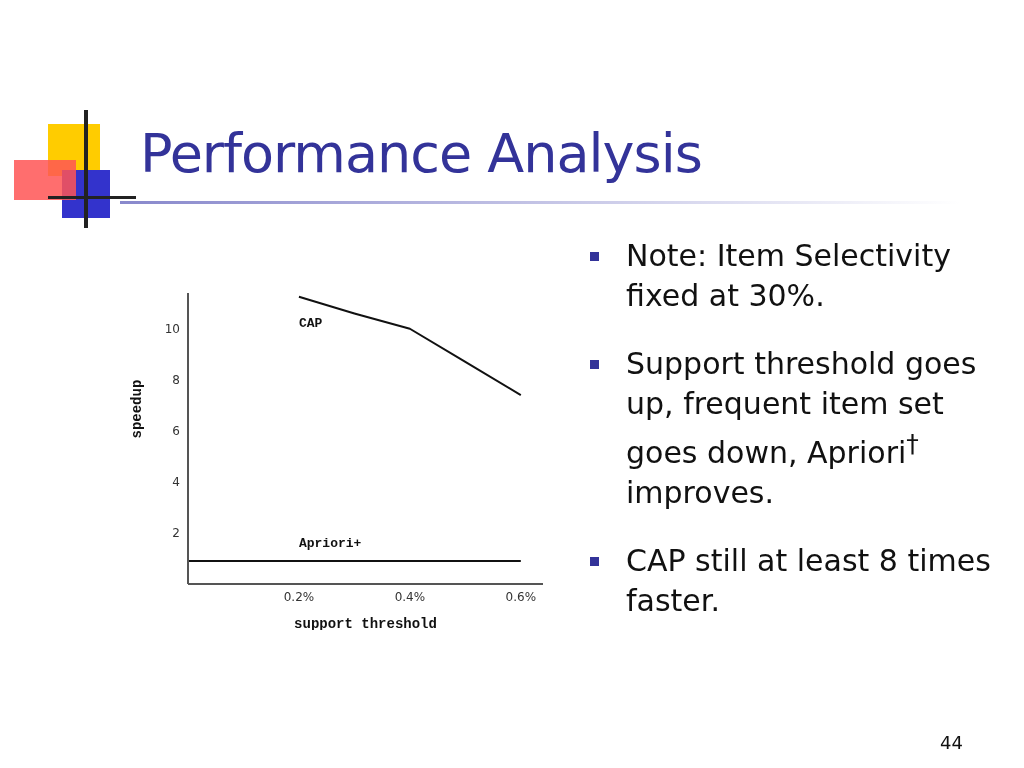 The image size is (1024, 768). I want to click on text: Support threshold goes up, frequent item set goes down, Apriori$^{†}$ improves., so click(801, 428).